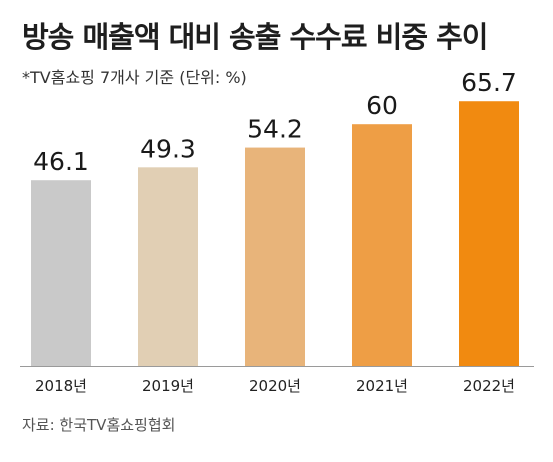 Image resolution: width=553 pixels, height=462 pixels. Describe the element at coordinates (61, 386) in the screenshot. I see `x-tick-label-0: 2018년` at that location.